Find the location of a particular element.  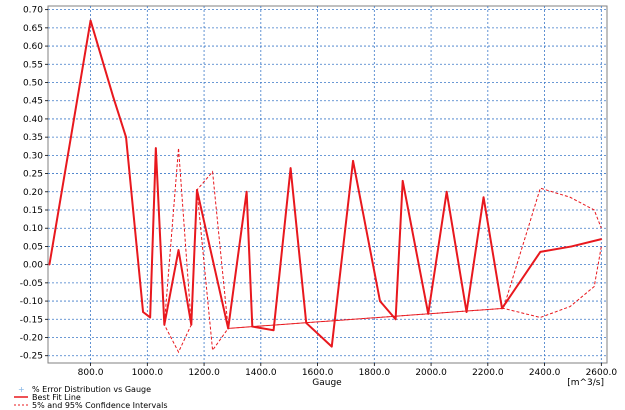

y-tick-label: 0.30 is located at coordinates (33, 156).